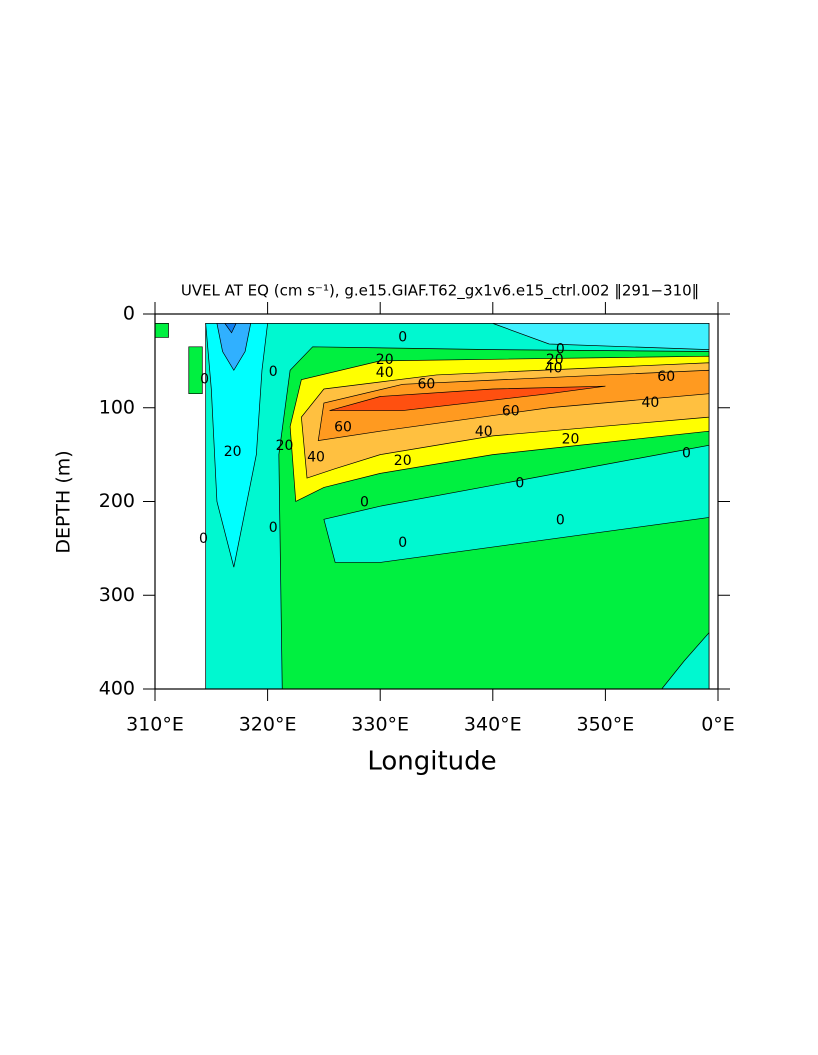 Image resolution: width=818 pixels, height=1055 pixels. What do you see at coordinates (64, 501) in the screenshot?
I see `y-axis-label: DEPTH (m)` at bounding box center [64, 501].